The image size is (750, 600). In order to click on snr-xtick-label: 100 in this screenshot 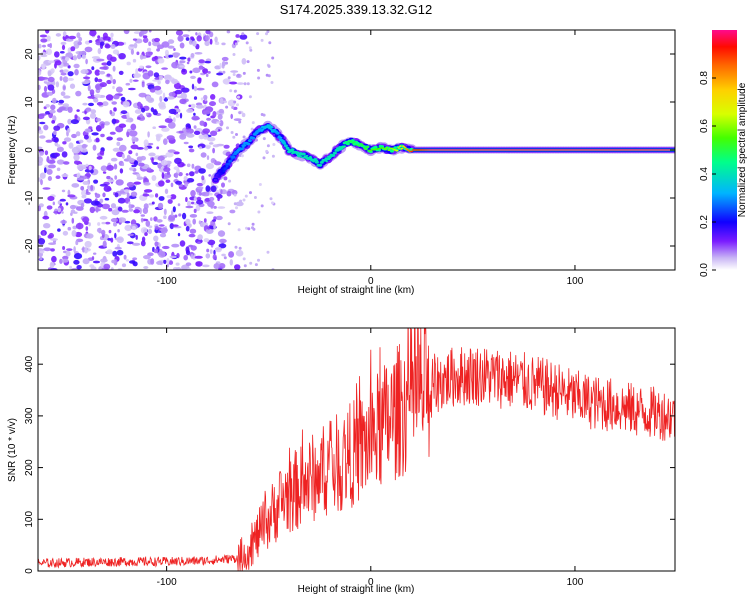, I will do `click(575, 582)`.